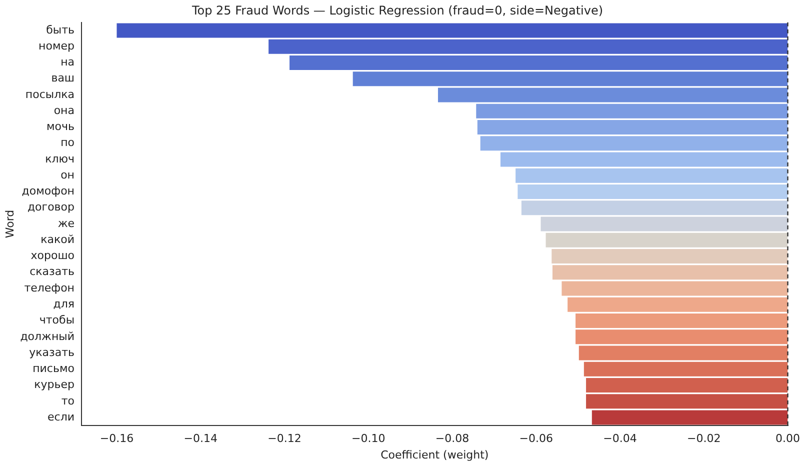 This screenshot has height=462, width=803. What do you see at coordinates (9, 224) in the screenshot?
I see `y-axis-title: Word` at bounding box center [9, 224].